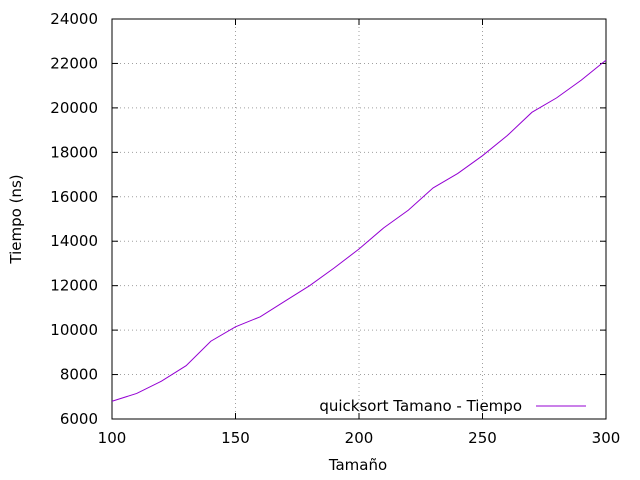  I want to click on y-tick-label: 16000, so click(74, 197).